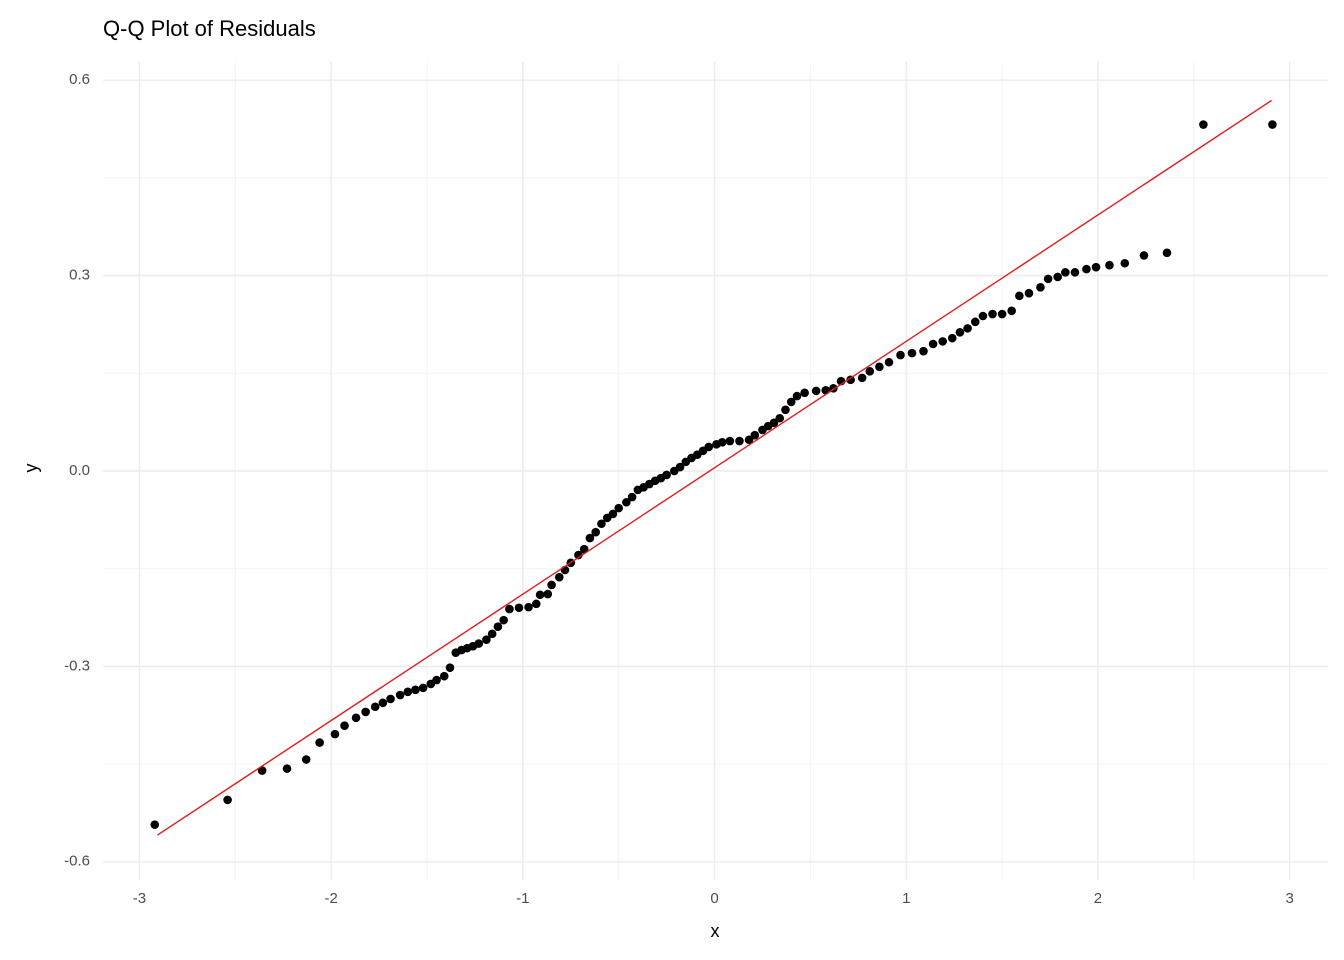 The height and width of the screenshot is (960, 1344). I want to click on x-tick-label: -3, so click(139, 898).